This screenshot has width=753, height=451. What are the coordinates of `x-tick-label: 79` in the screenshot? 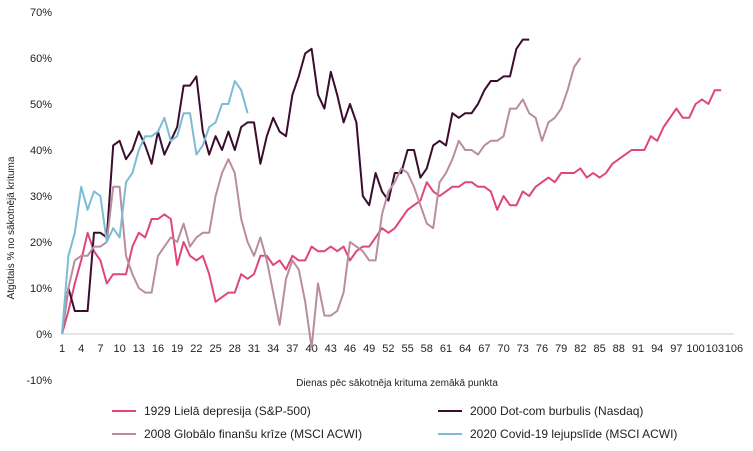 It's located at (561, 349).